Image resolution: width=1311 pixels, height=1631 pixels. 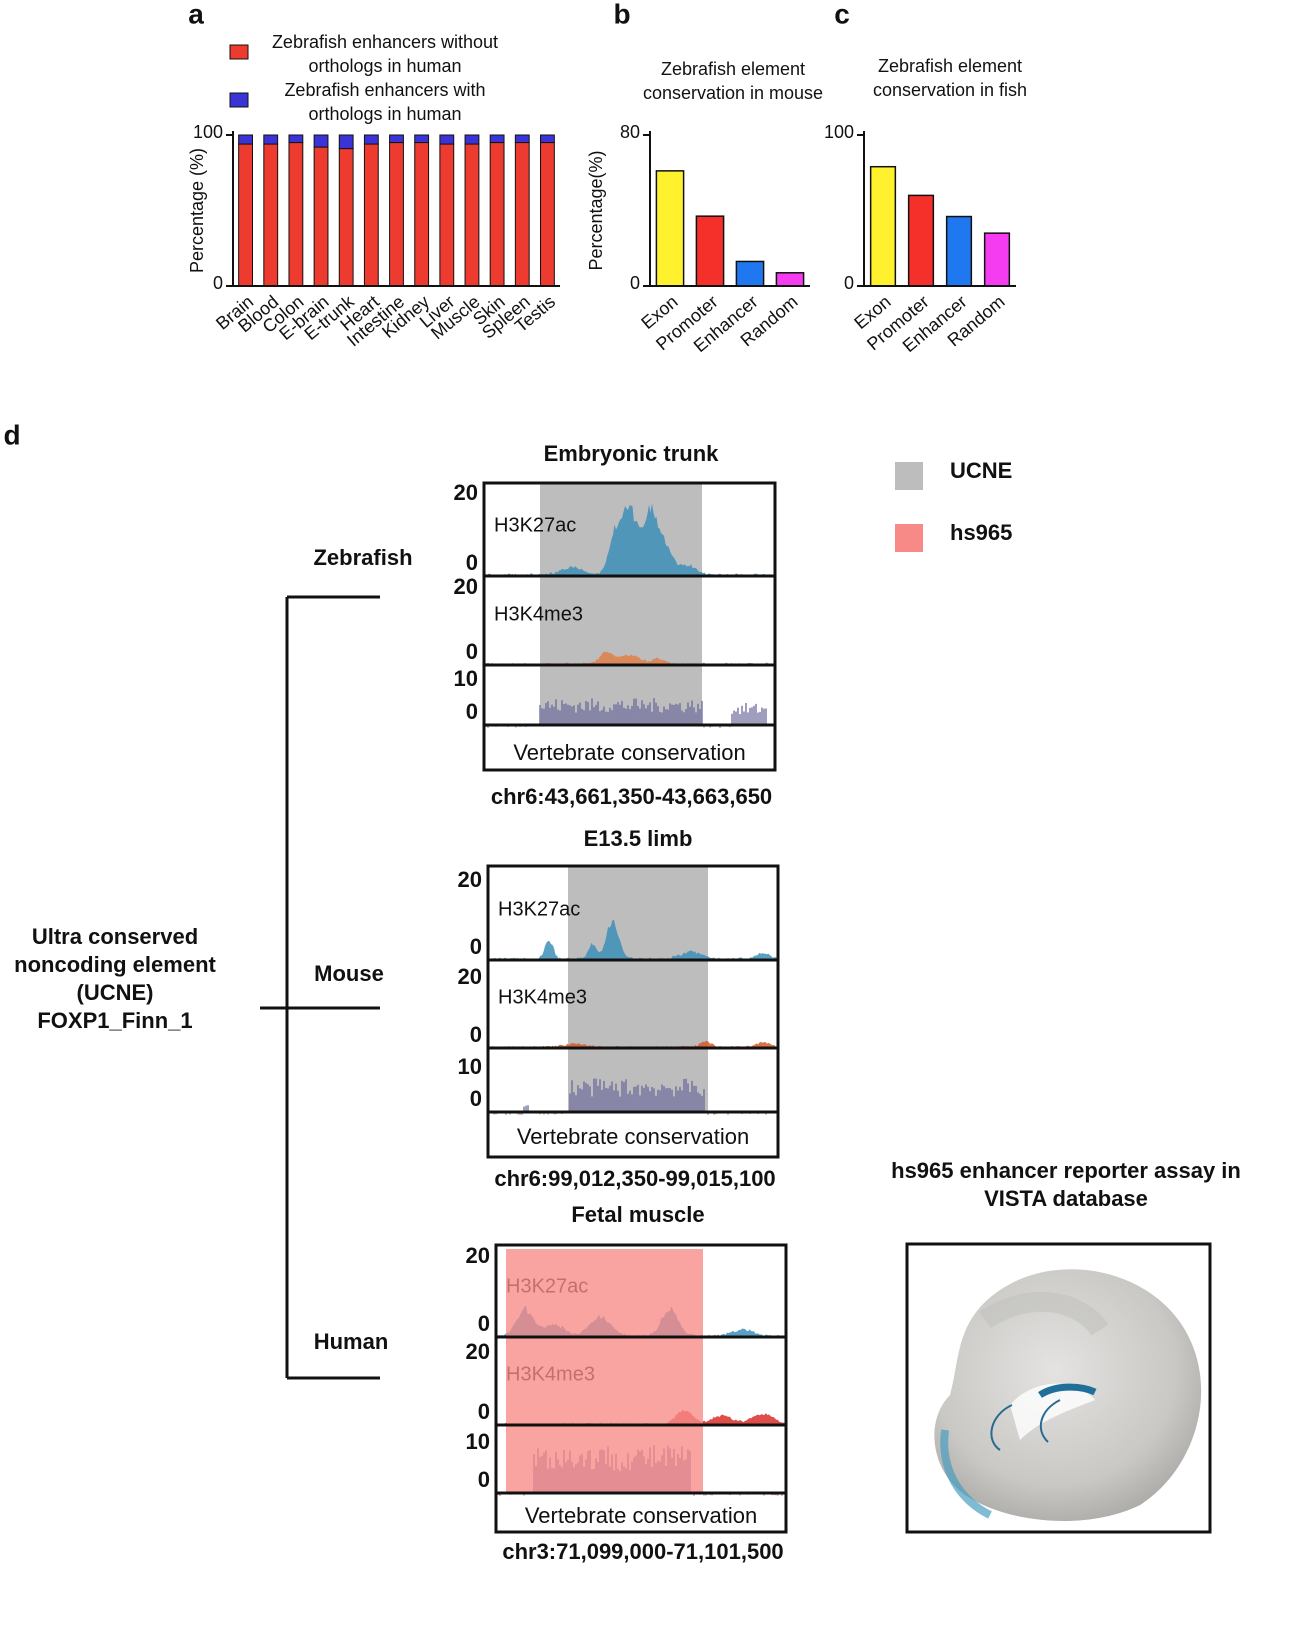 I want to click on vista-title: VISTA database, so click(x=1066, y=1198).